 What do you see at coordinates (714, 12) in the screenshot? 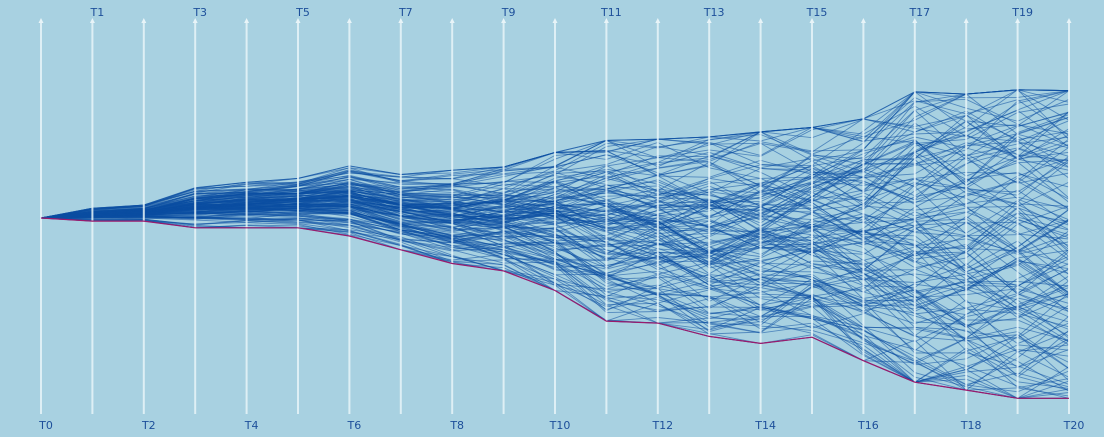
I see `axis-label-t13: T13` at bounding box center [714, 12].